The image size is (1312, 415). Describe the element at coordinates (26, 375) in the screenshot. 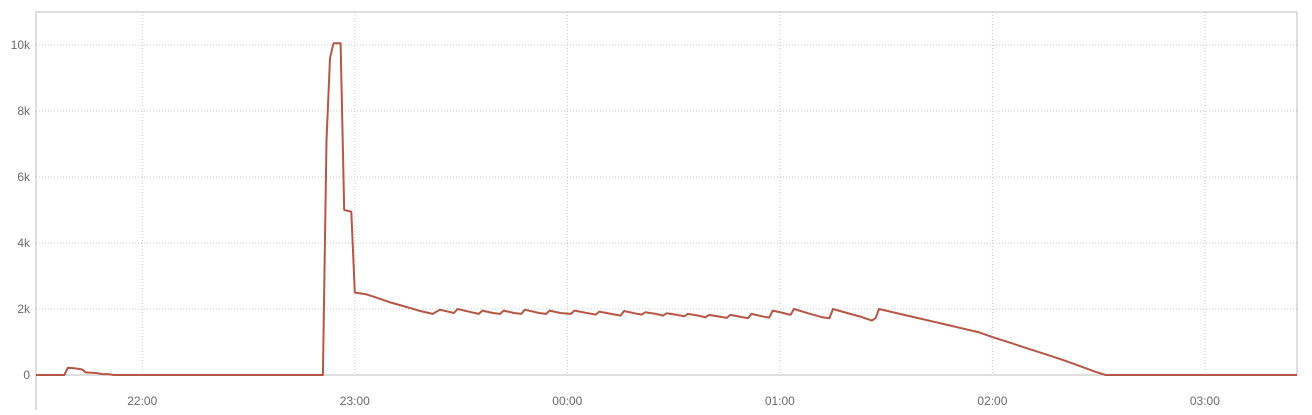

I see `y-tick-label: 0` at that location.